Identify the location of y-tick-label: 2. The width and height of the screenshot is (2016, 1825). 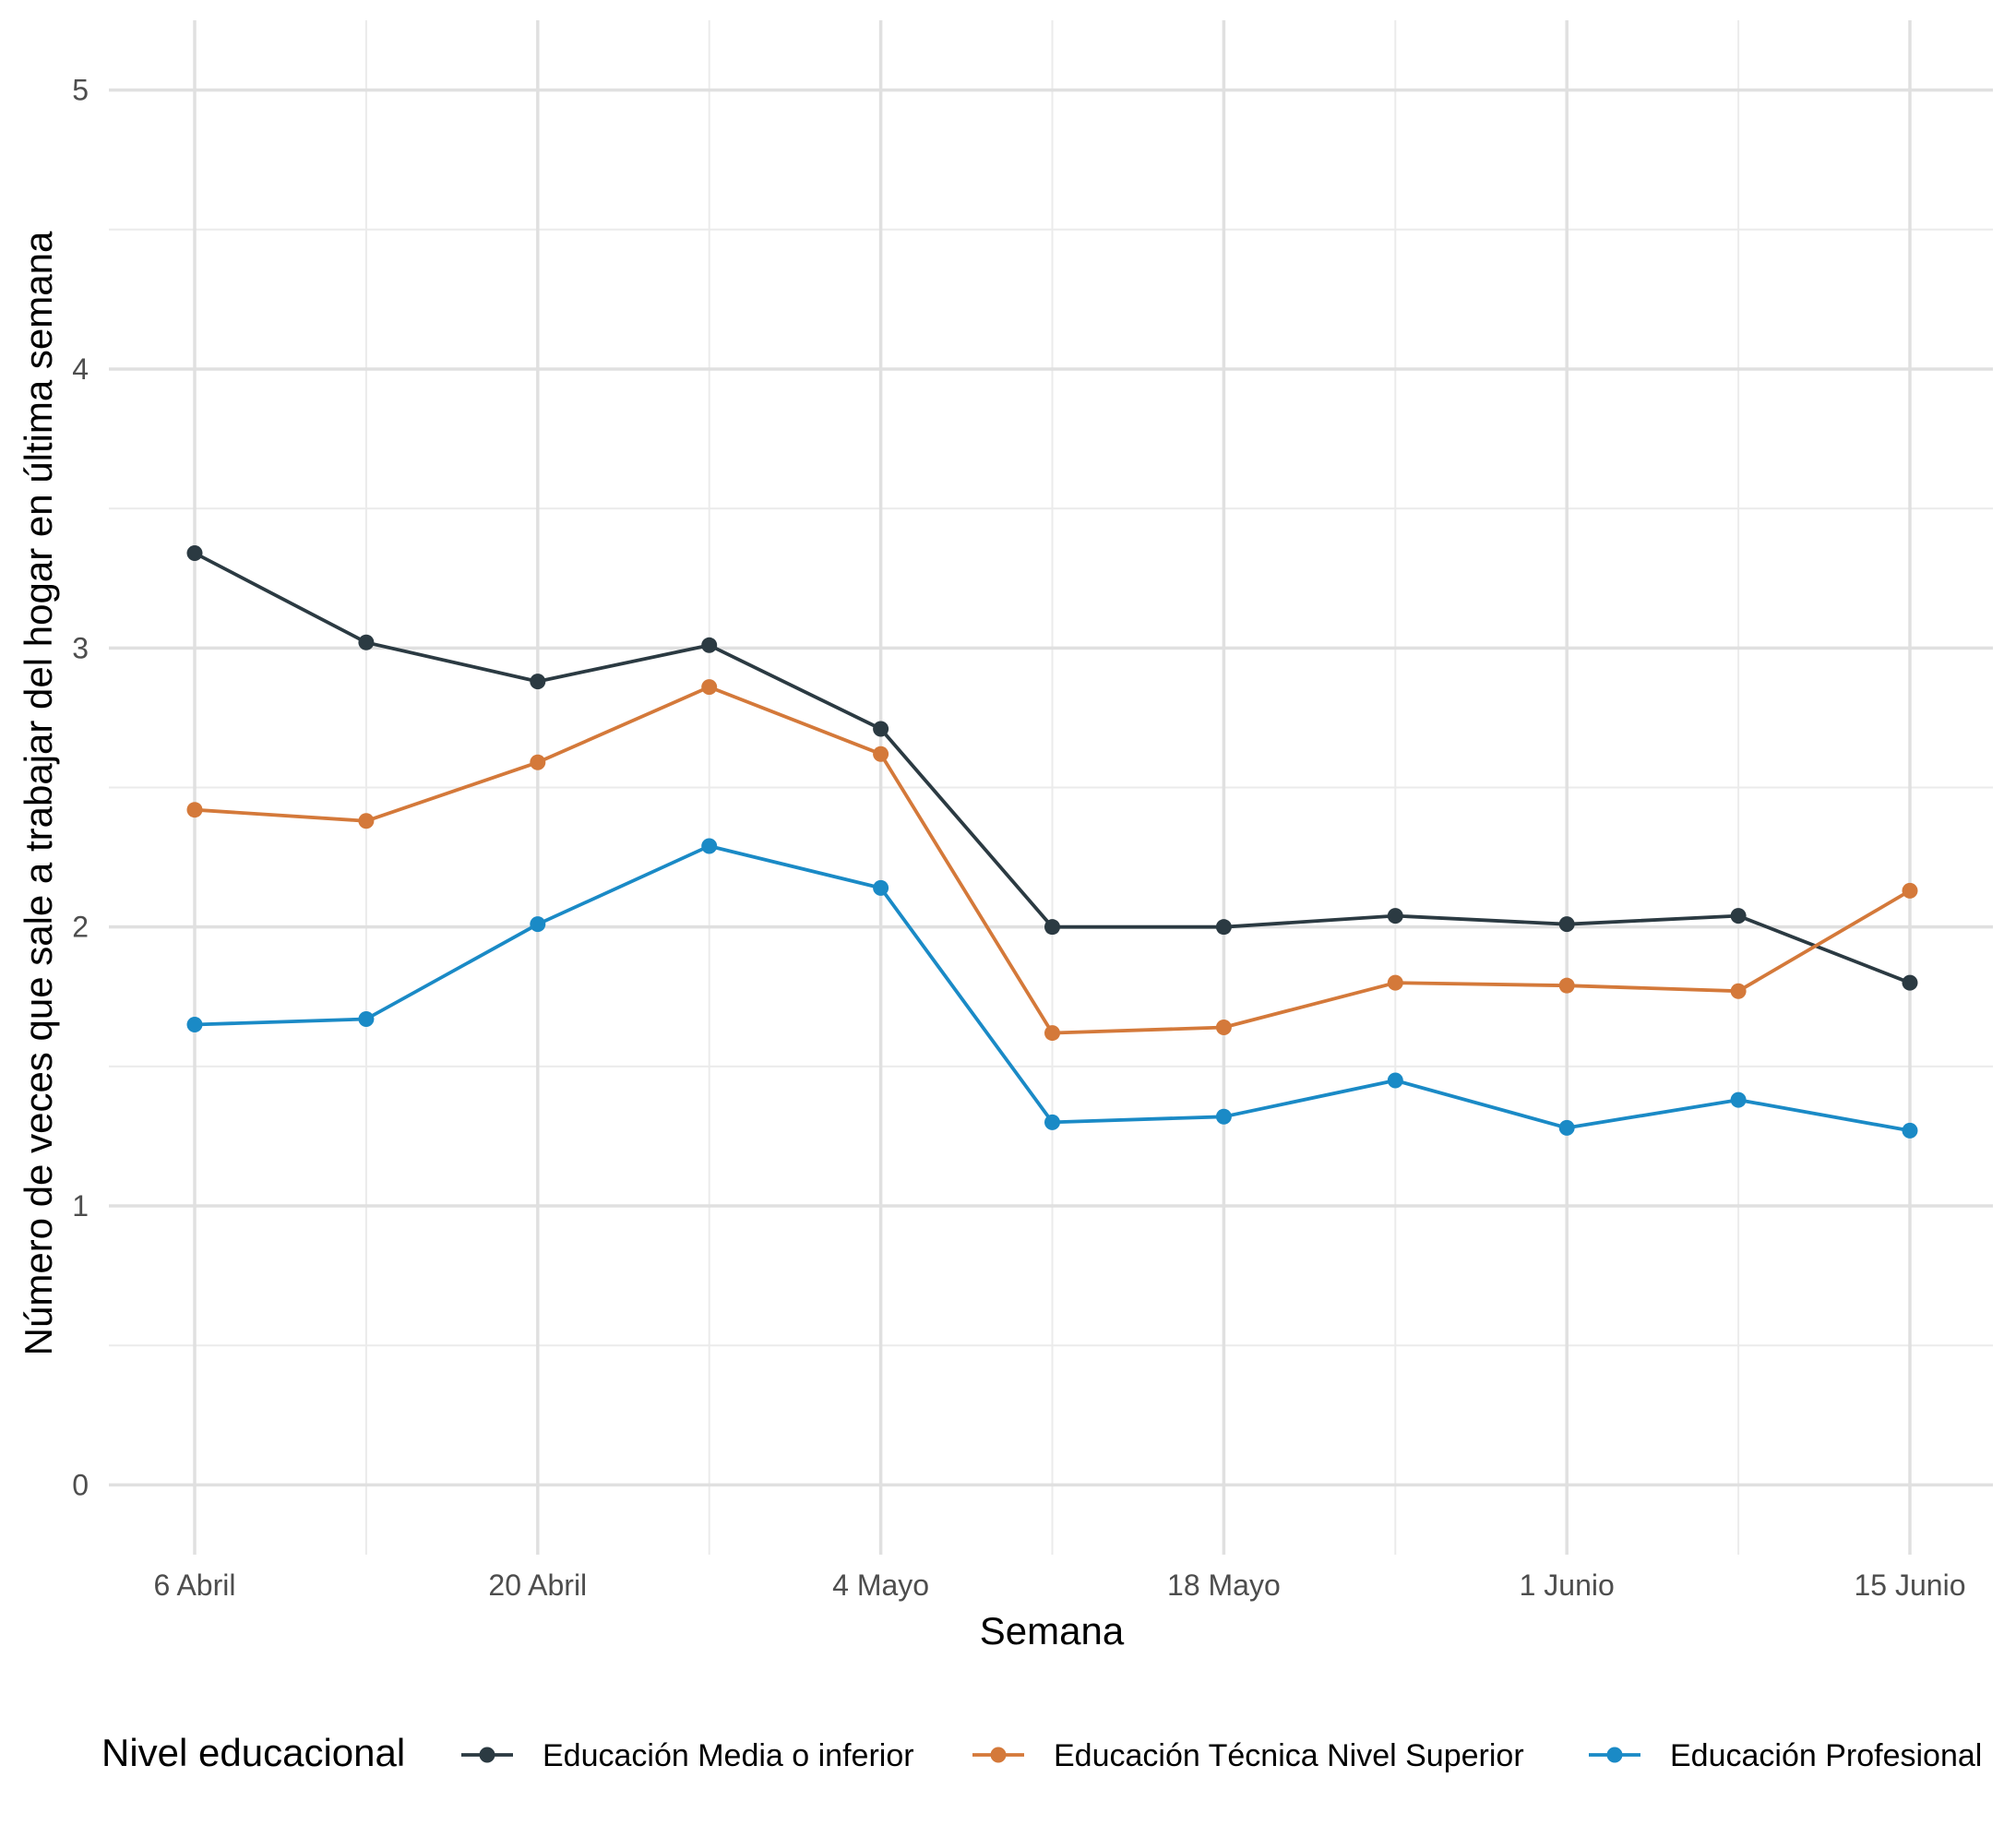
(80, 928).